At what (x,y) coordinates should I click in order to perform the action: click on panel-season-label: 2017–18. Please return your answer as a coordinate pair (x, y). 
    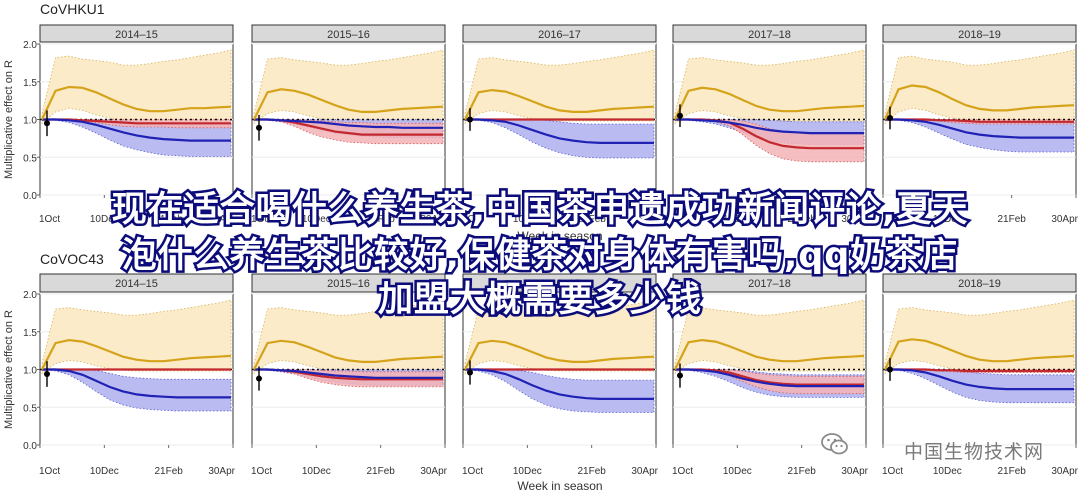
    Looking at the image, I should click on (769, 284).